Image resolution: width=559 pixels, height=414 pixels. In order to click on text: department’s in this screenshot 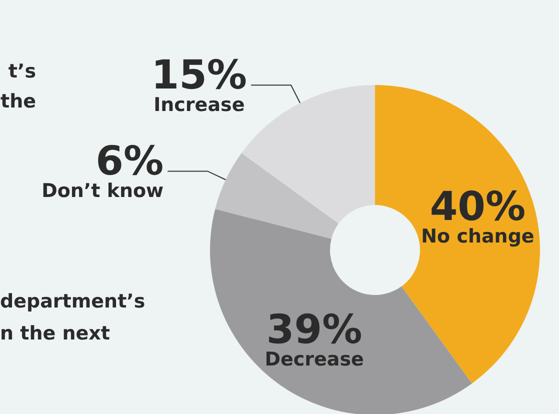, I will do `click(73, 301)`.